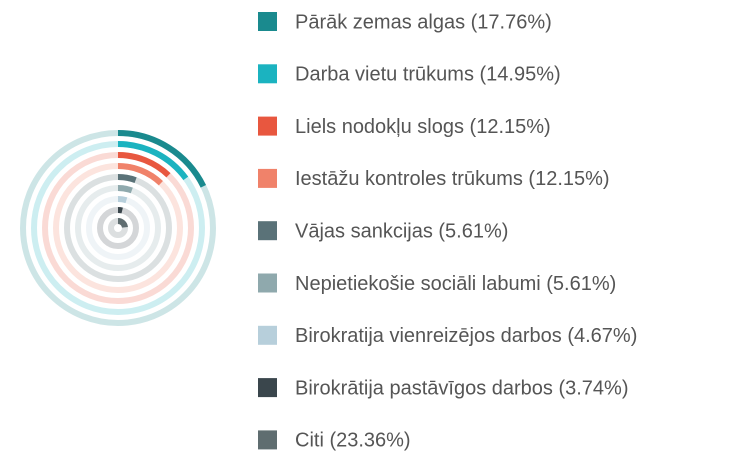 Image resolution: width=737 pixels, height=461 pixels. I want to click on legend-label: Citi (23.36%), so click(353, 441).